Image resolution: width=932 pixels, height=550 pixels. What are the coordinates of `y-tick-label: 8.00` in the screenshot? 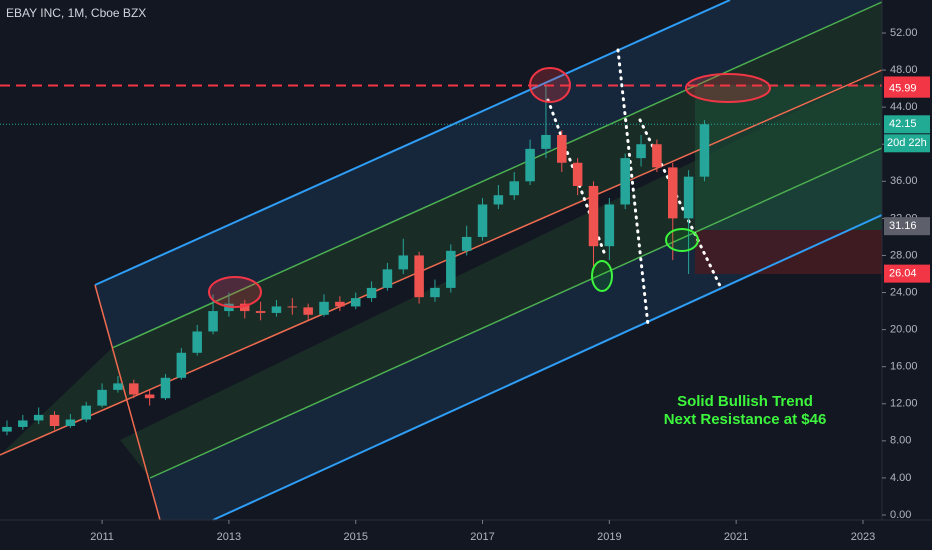 It's located at (900, 441).